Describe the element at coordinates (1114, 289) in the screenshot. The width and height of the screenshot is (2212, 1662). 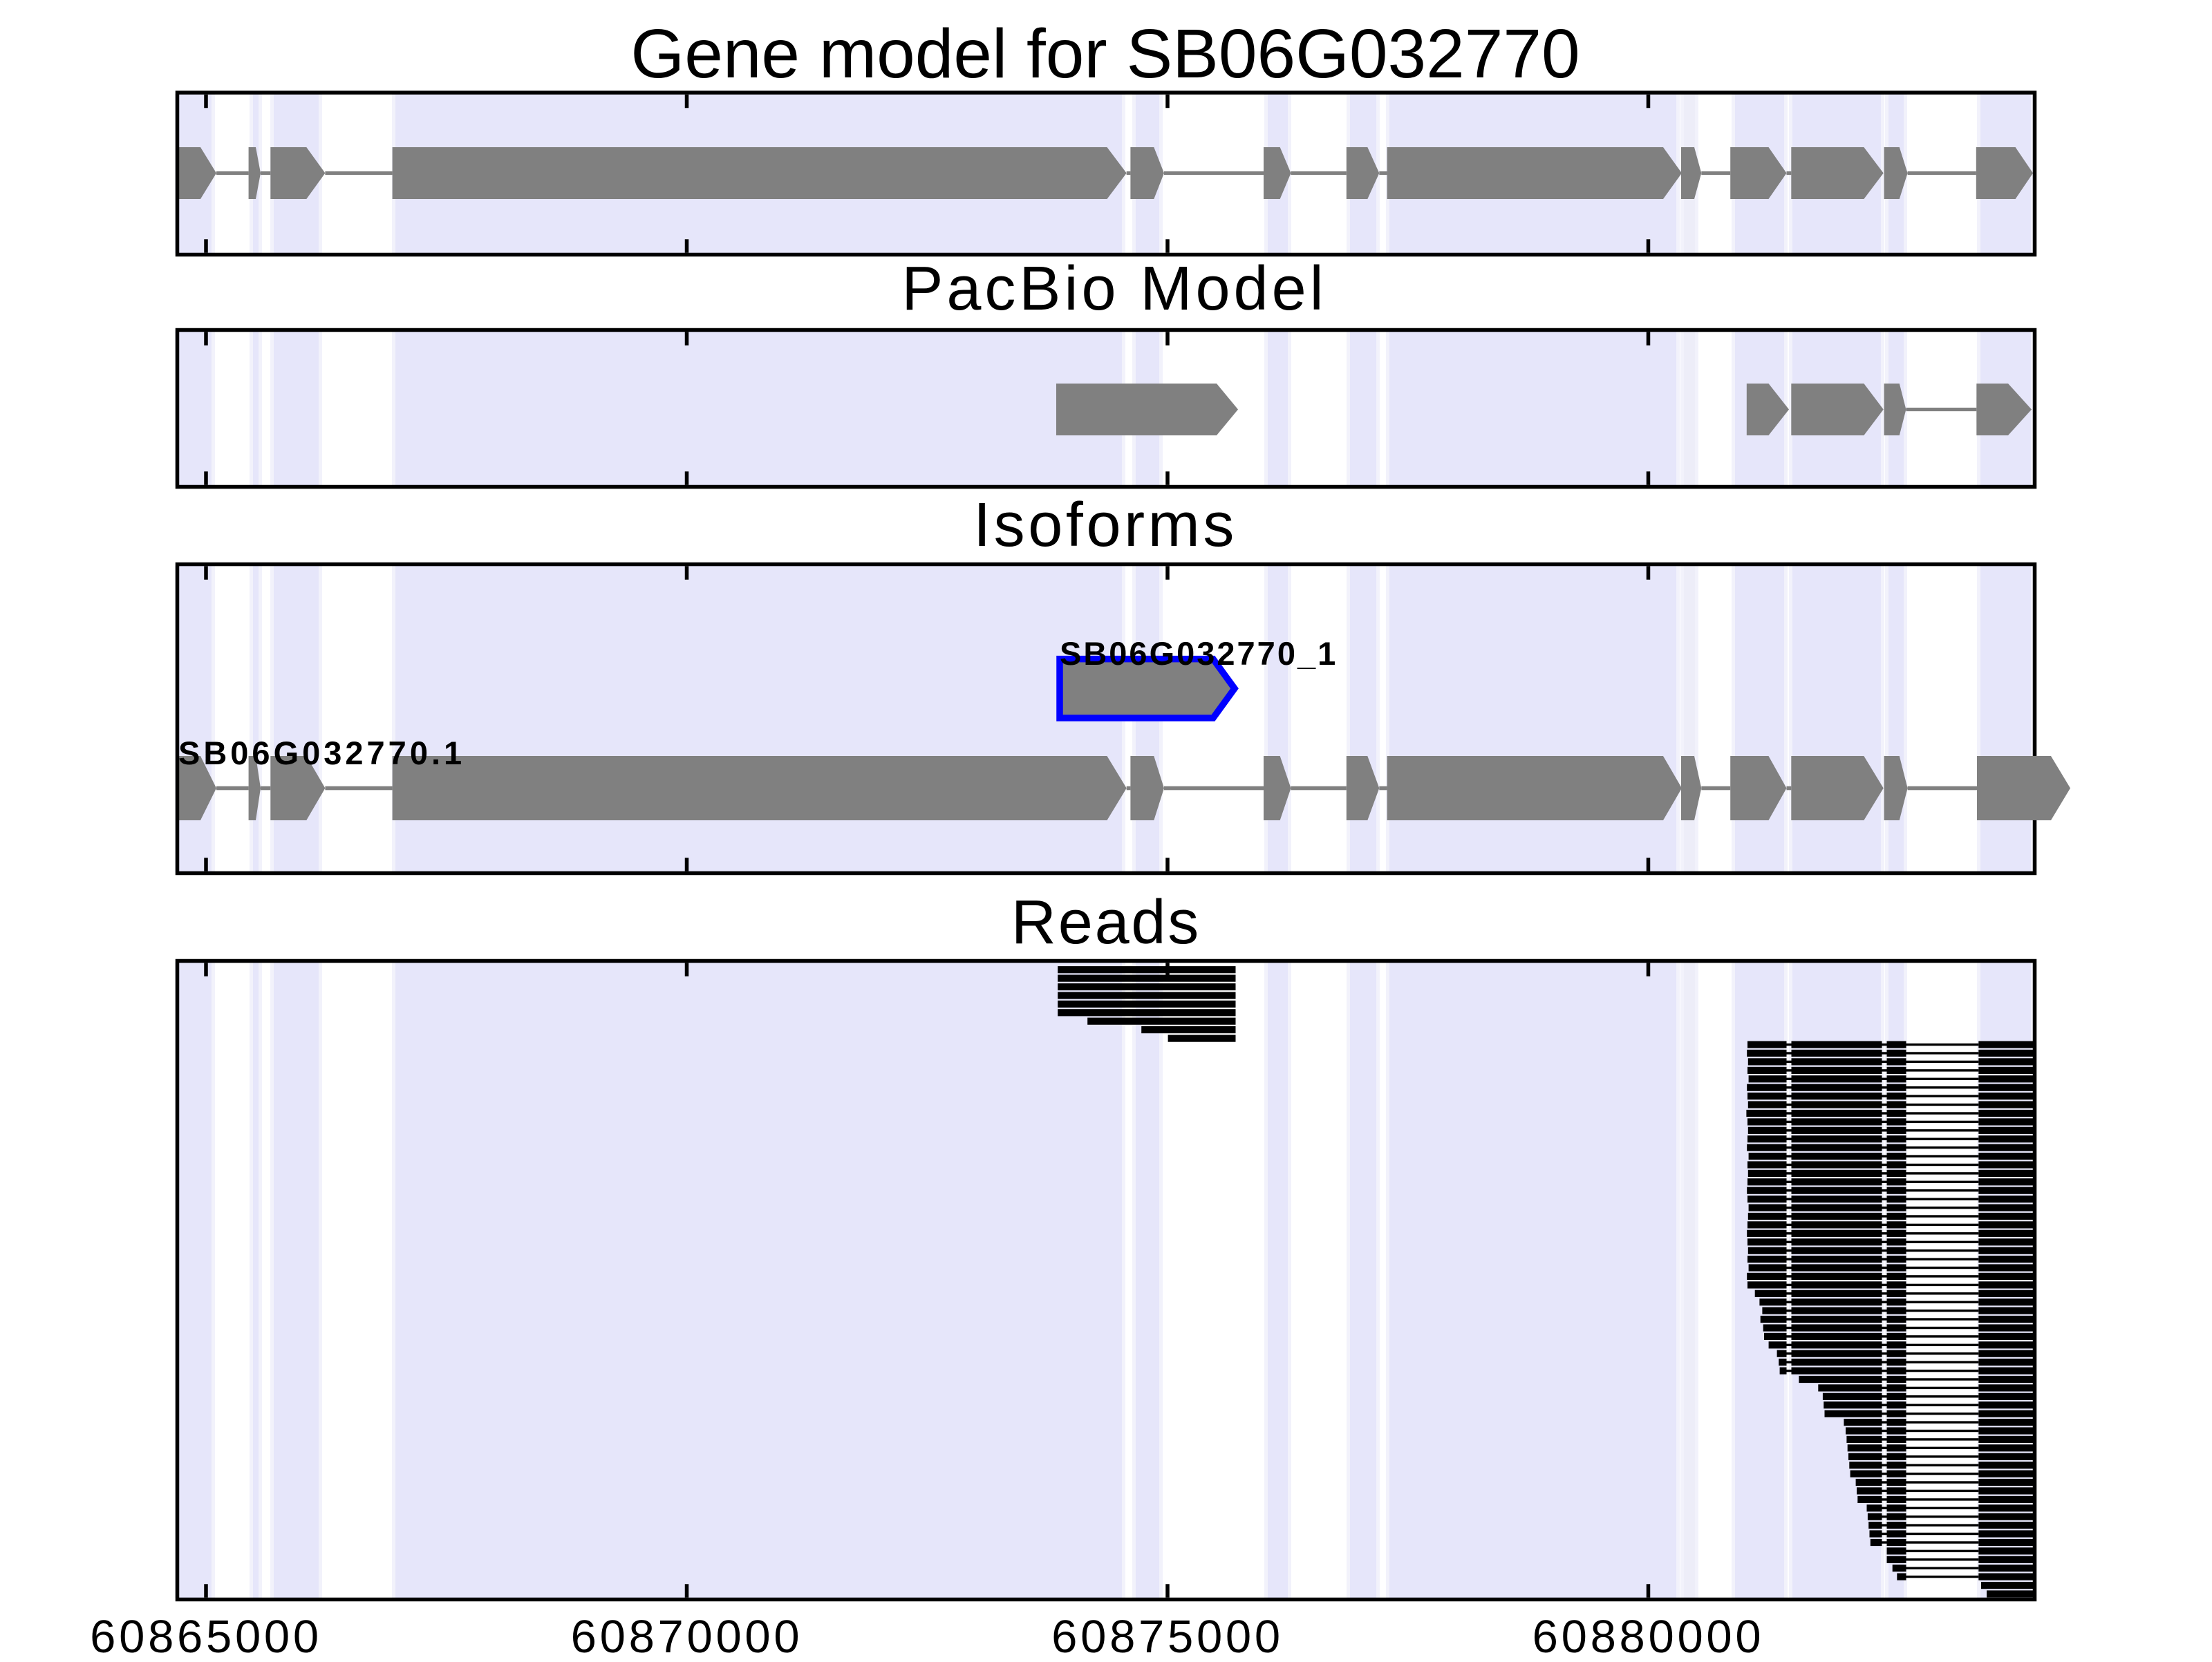
I see `svg-text: PacBio Model` at that location.